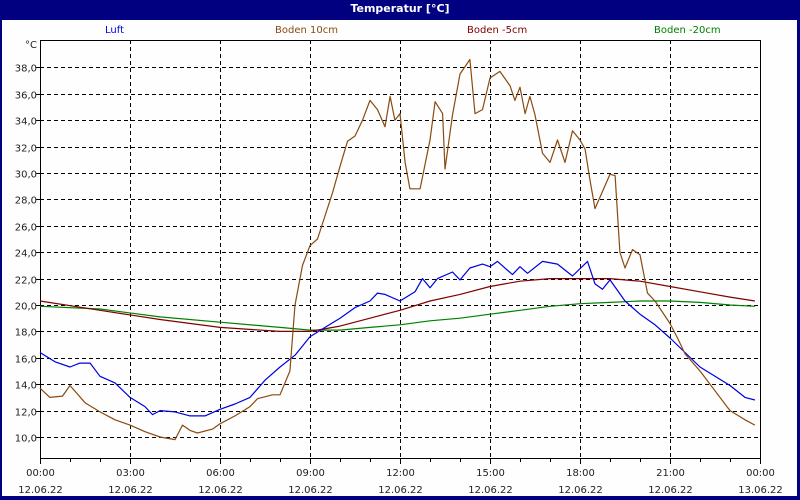 This screenshot has width=800, height=500. I want to click on x-tick-time: 21:00, so click(670, 473).